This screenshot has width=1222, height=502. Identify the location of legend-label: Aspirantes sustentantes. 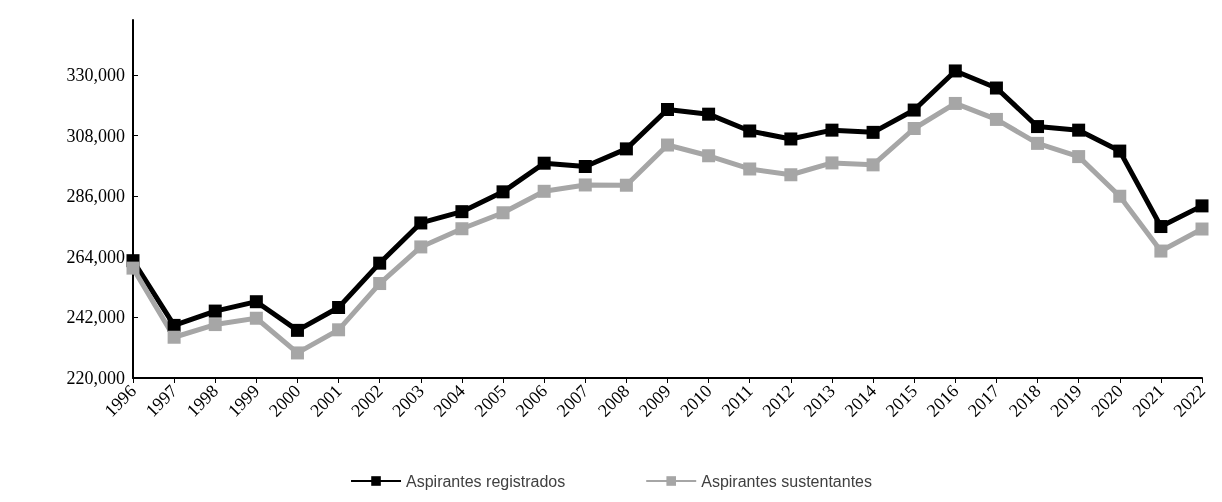
(786, 481).